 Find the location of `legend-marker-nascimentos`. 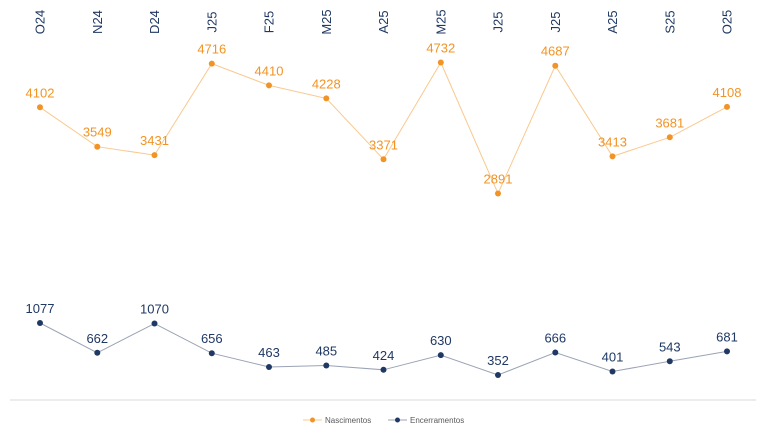

legend-marker-nascimentos is located at coordinates (312, 420).